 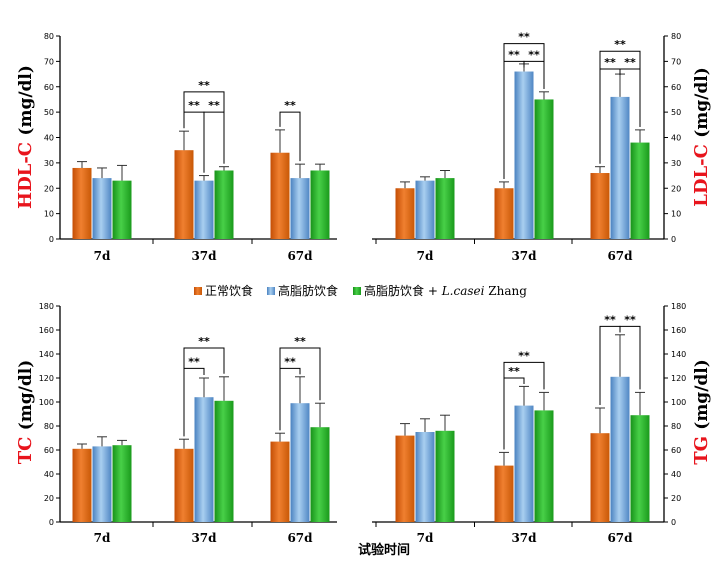 What do you see at coordinates (701, 412) in the screenshot?
I see `ylabel-tg: TG (mg/dl)` at bounding box center [701, 412].